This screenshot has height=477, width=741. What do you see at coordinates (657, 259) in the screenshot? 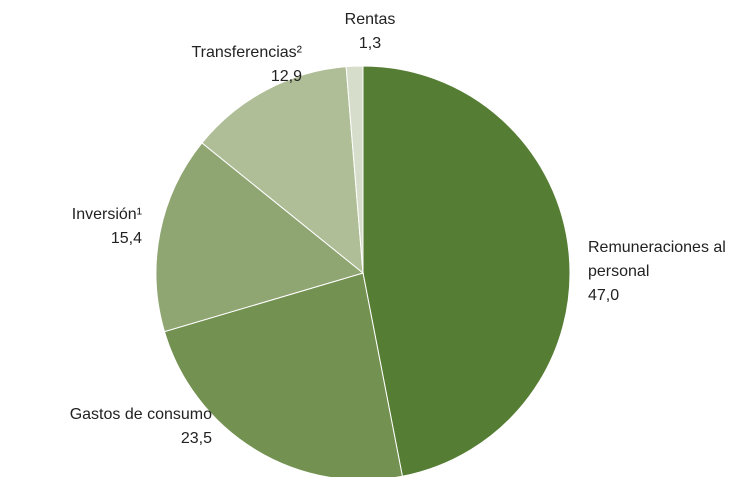
I see `category-label: Remuneraciones al personal` at bounding box center [657, 259].